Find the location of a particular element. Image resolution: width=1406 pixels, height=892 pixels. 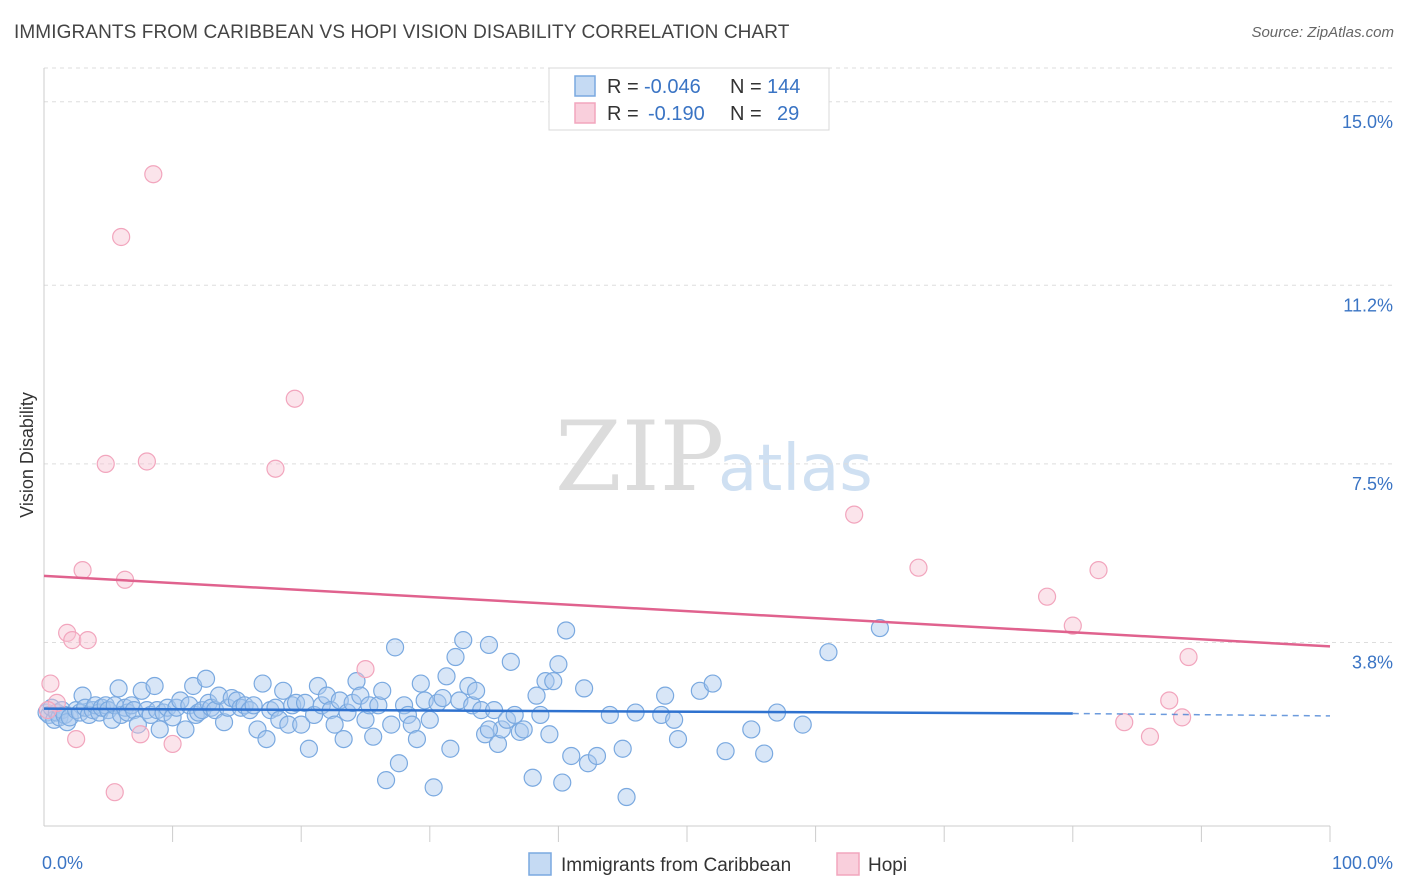

x-tick-label-max: 100.0% is located at coordinates (1362, 863).